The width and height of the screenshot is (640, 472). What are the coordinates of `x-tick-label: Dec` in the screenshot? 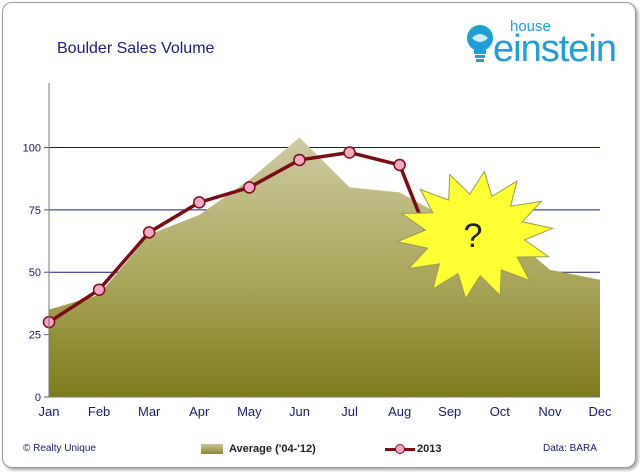 It's located at (600, 411).